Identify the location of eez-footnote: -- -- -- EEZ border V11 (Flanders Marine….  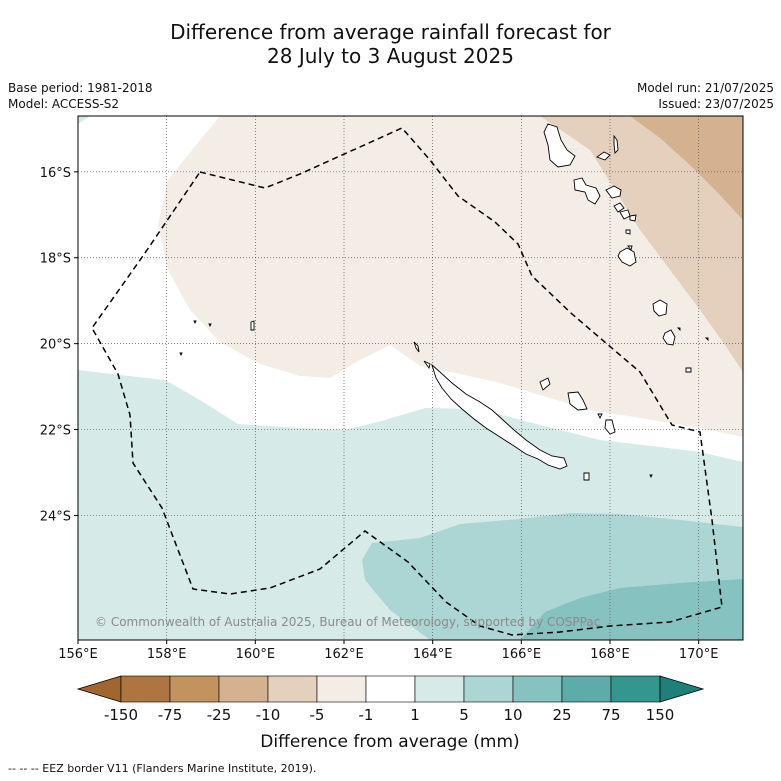
(162, 768).